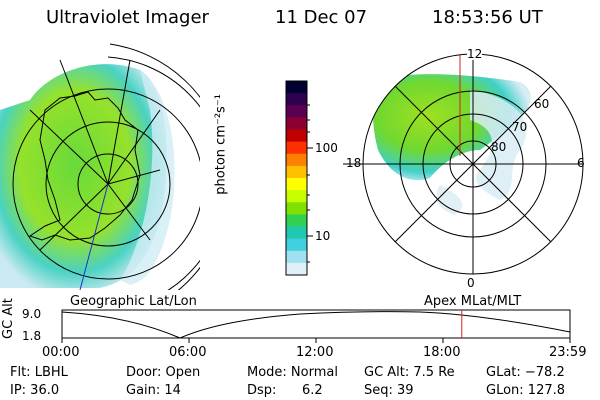  Describe the element at coordinates (409, 372) in the screenshot. I see `gc-alt-readout: GC Alt: 7.5 Re` at that location.